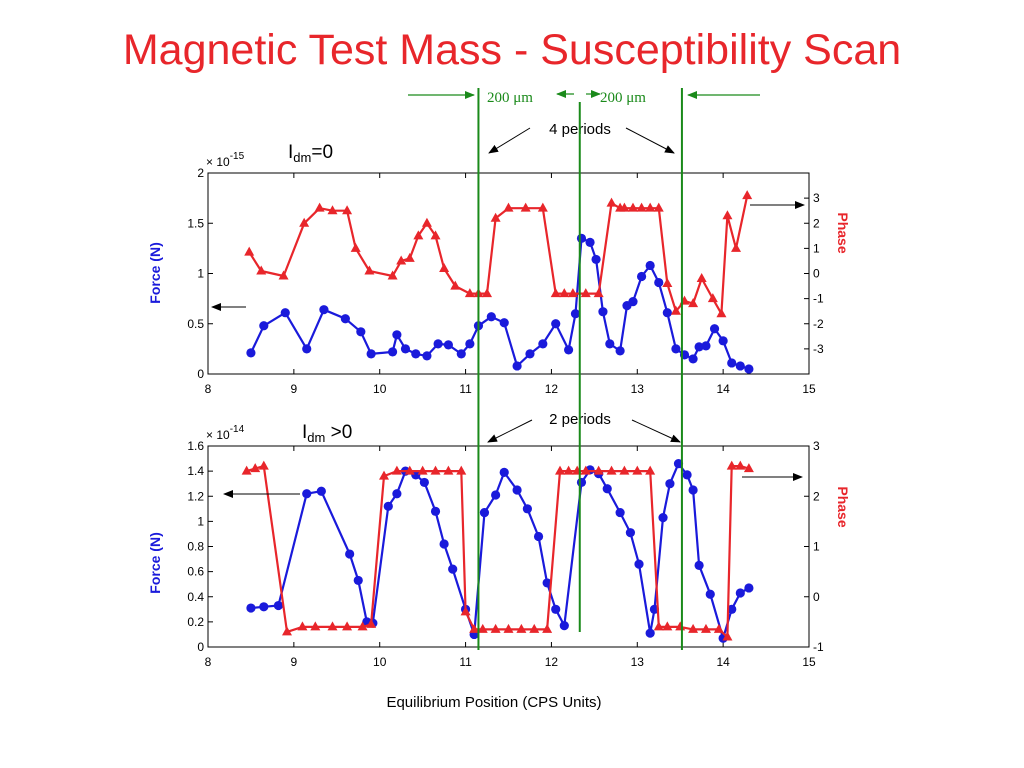  What do you see at coordinates (510, 98) in the screenshot?
I see `span-left-label: 200 μm` at bounding box center [510, 98].